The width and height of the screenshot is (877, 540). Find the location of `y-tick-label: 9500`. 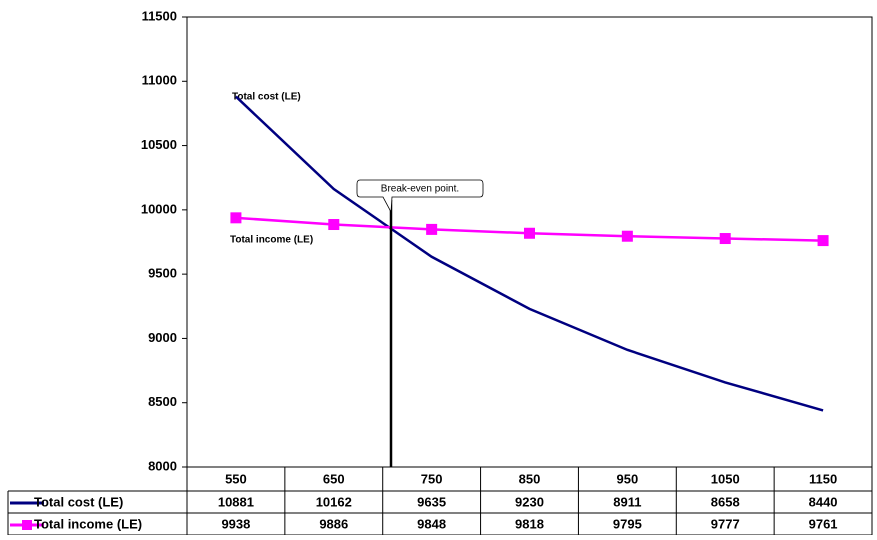

y-tick-label: 9500 is located at coordinates (162, 273).